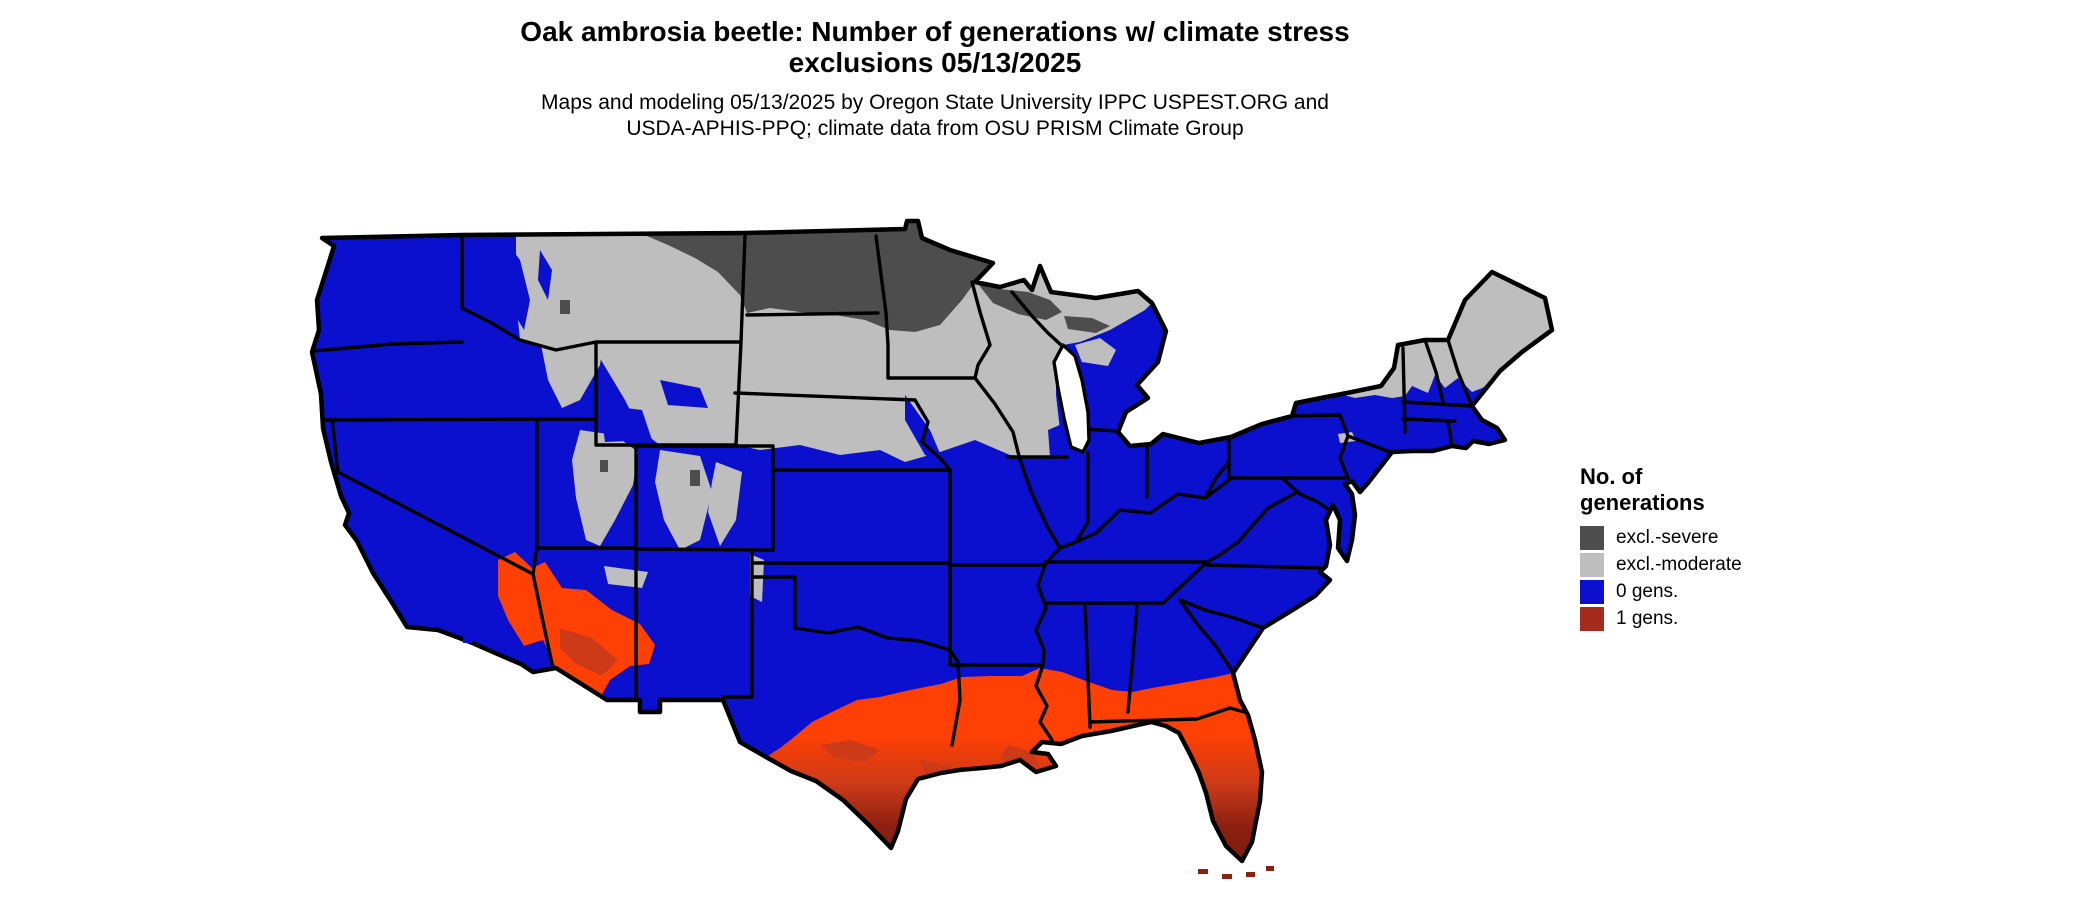 The image size is (2100, 897). Describe the element at coordinates (1592, 564) in the screenshot. I see `legend-swatch-excl-moderate` at that location.